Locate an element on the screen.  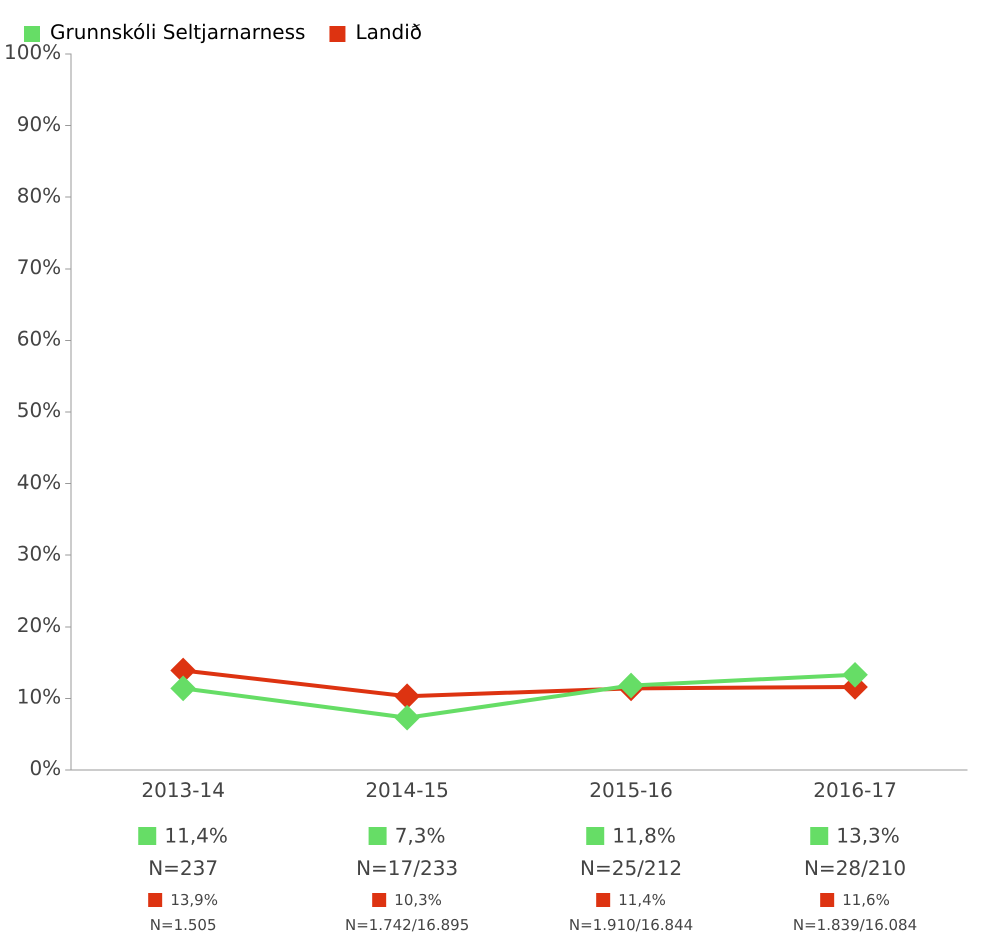
text: N=17/233 is located at coordinates (407, 868).